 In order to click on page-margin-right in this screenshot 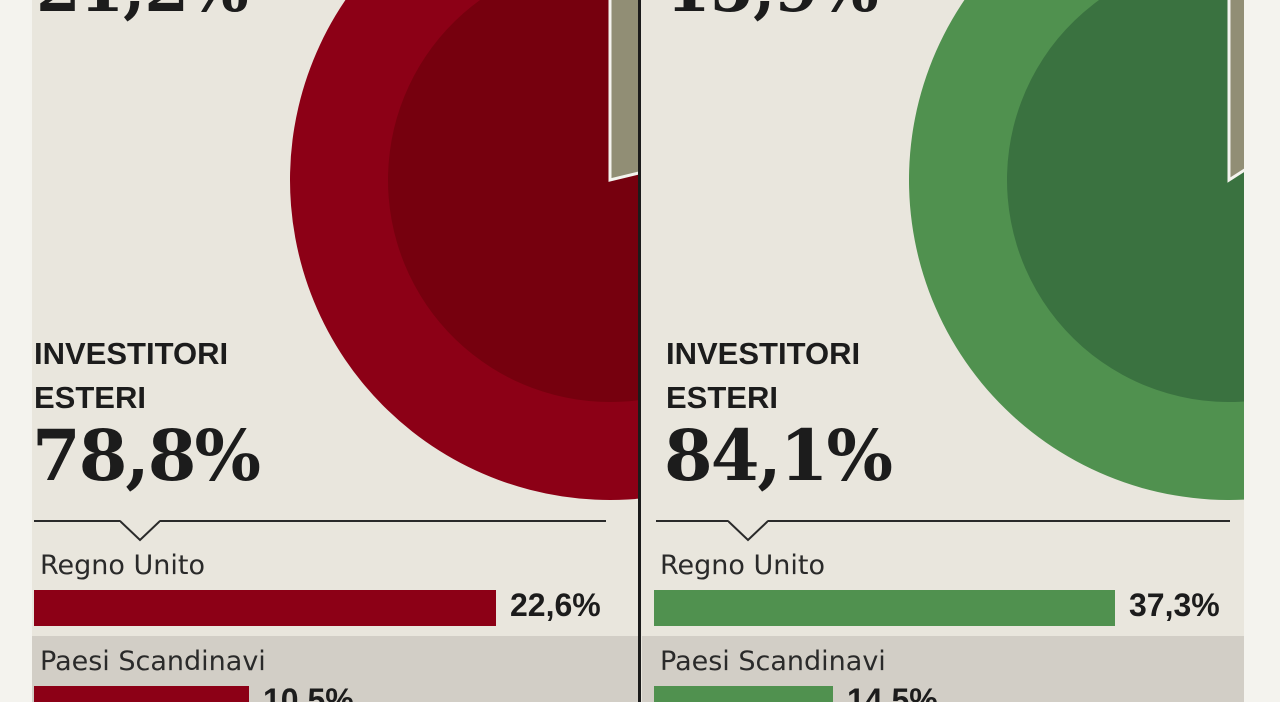, I will do `click(1262, 351)`.